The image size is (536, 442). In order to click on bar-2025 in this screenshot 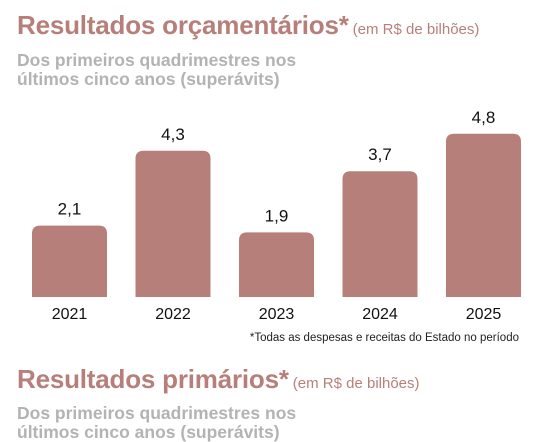, I will do `click(483, 215)`.